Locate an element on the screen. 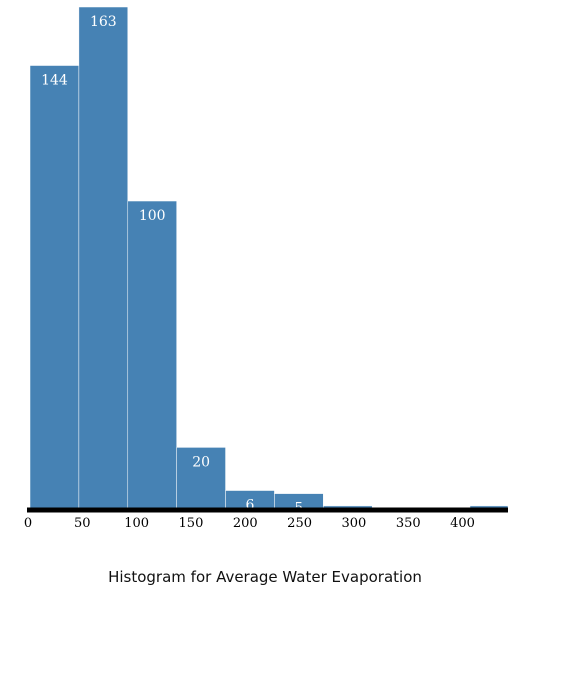  x-tick-label: 100 is located at coordinates (136, 523).